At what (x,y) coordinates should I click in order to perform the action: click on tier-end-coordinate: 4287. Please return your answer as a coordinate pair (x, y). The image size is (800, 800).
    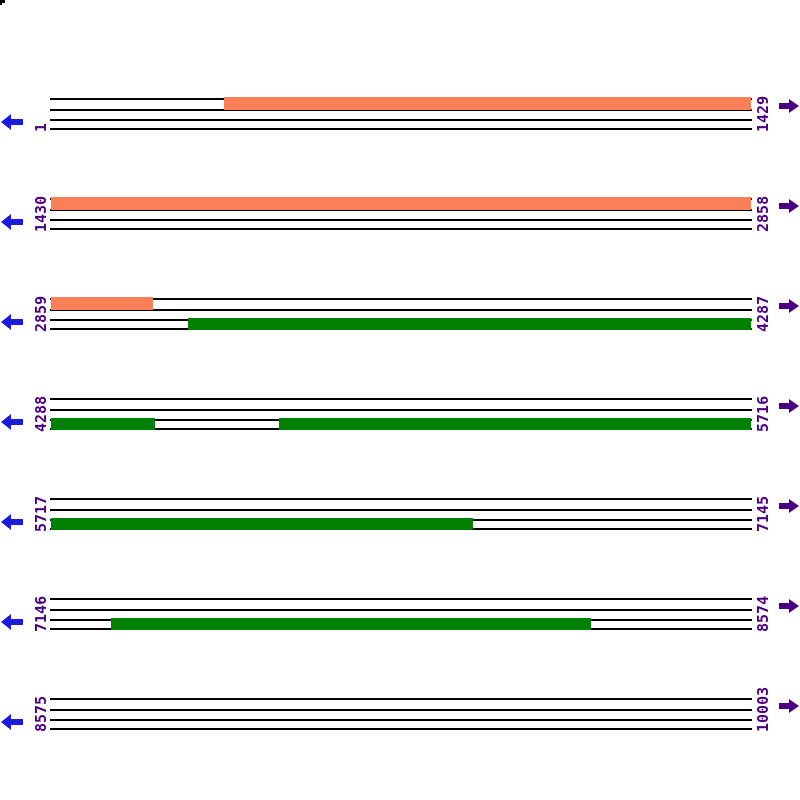
    Looking at the image, I should click on (763, 313).